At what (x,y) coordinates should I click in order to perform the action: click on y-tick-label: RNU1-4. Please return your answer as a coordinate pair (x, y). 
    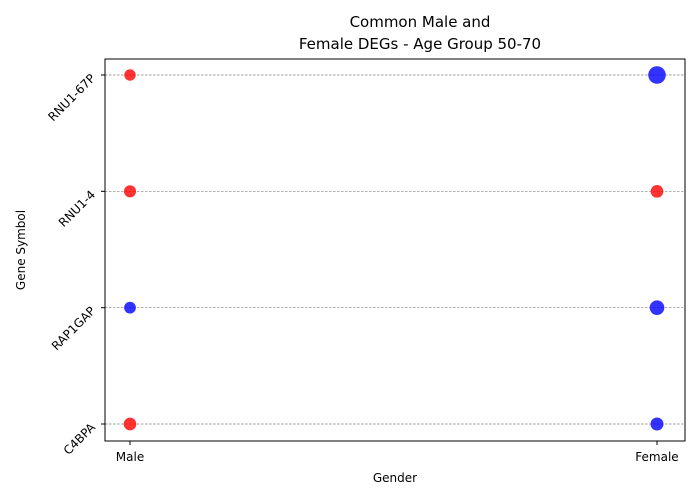
    Looking at the image, I should click on (77, 209).